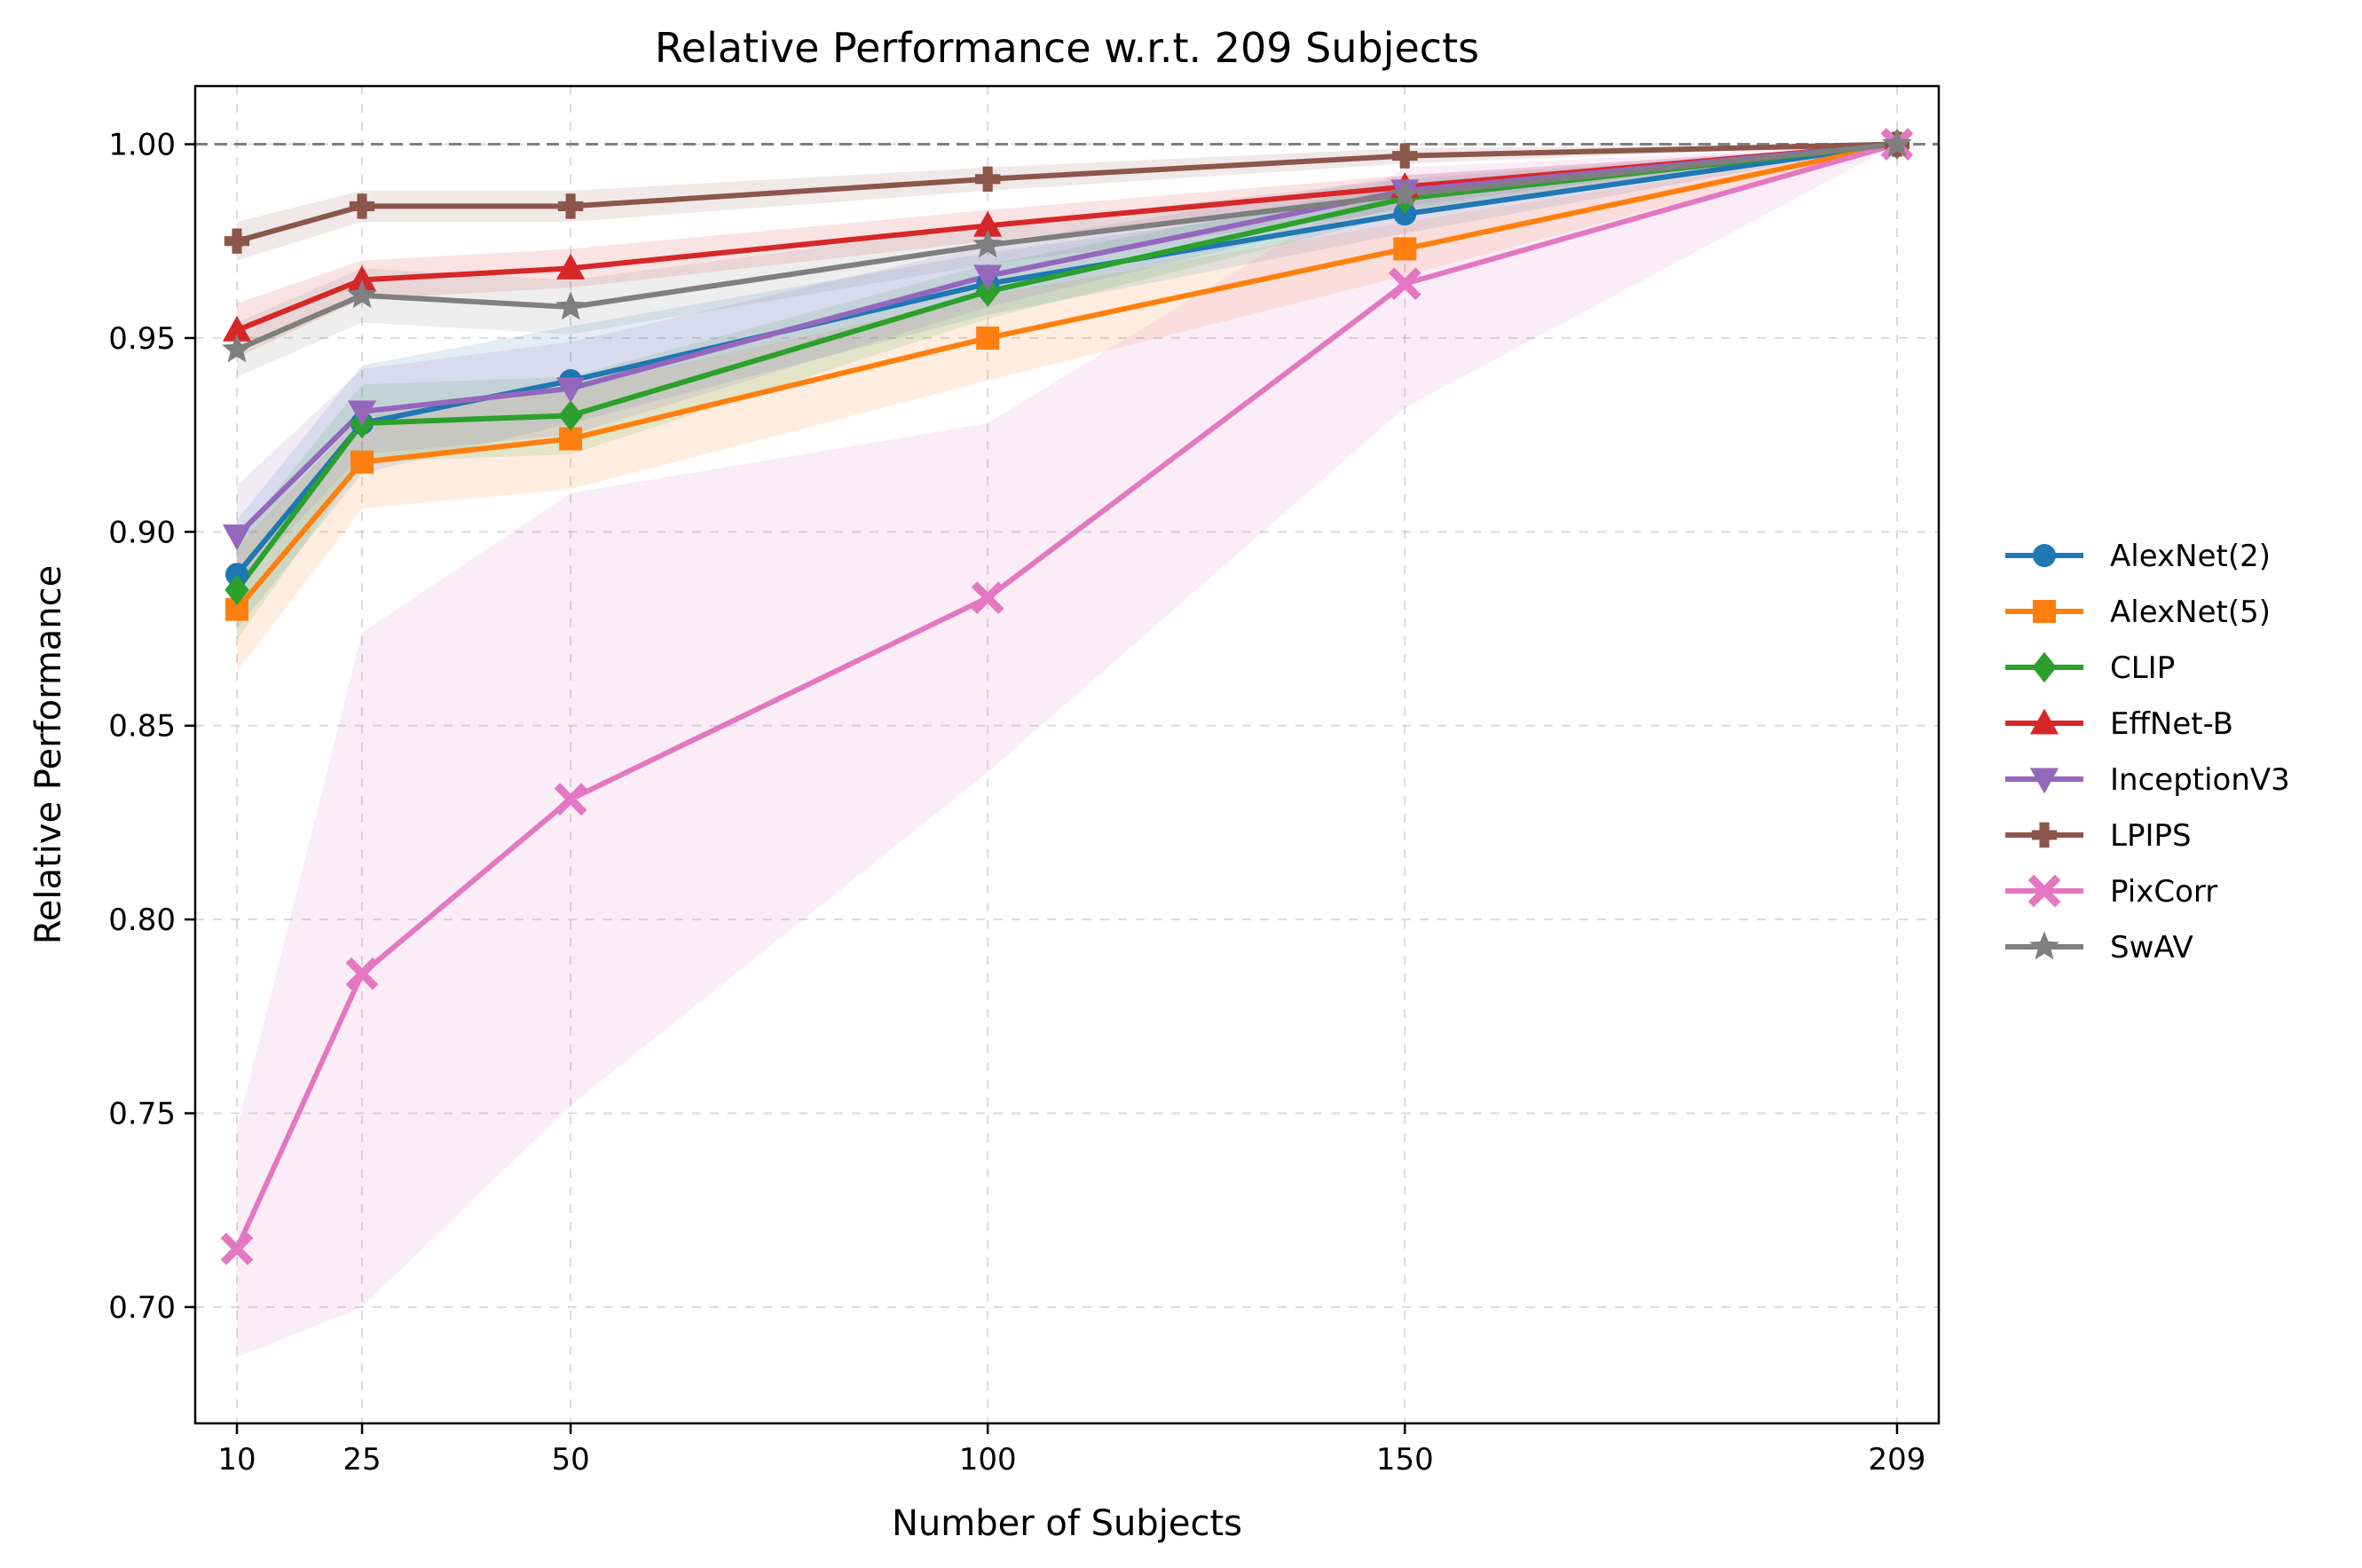 The image size is (2362, 1568). I want to click on y-tick-label: 0.85, so click(142, 727).